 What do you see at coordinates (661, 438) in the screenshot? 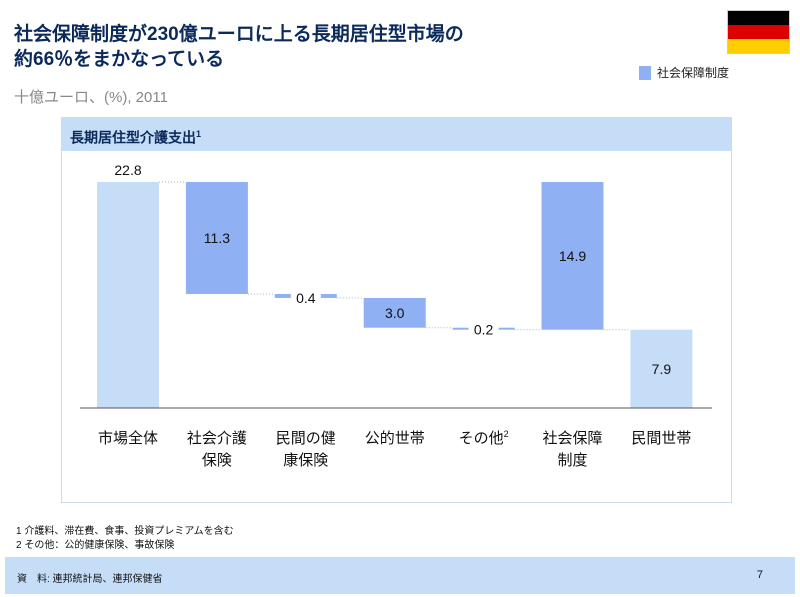
I see `category-label: 民間世帯` at bounding box center [661, 438].